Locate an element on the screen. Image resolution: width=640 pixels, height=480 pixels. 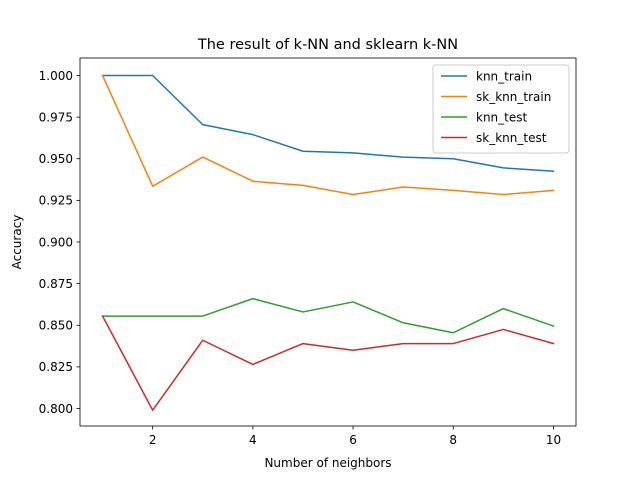
y-tick-label: 0.975 is located at coordinates (56, 117).